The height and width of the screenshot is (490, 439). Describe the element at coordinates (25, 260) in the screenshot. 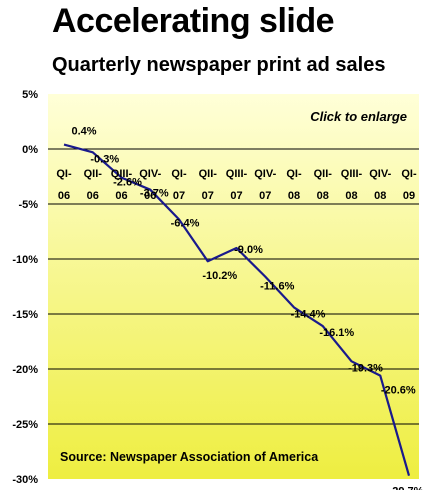

I see `y-tick-label: -10%` at that location.